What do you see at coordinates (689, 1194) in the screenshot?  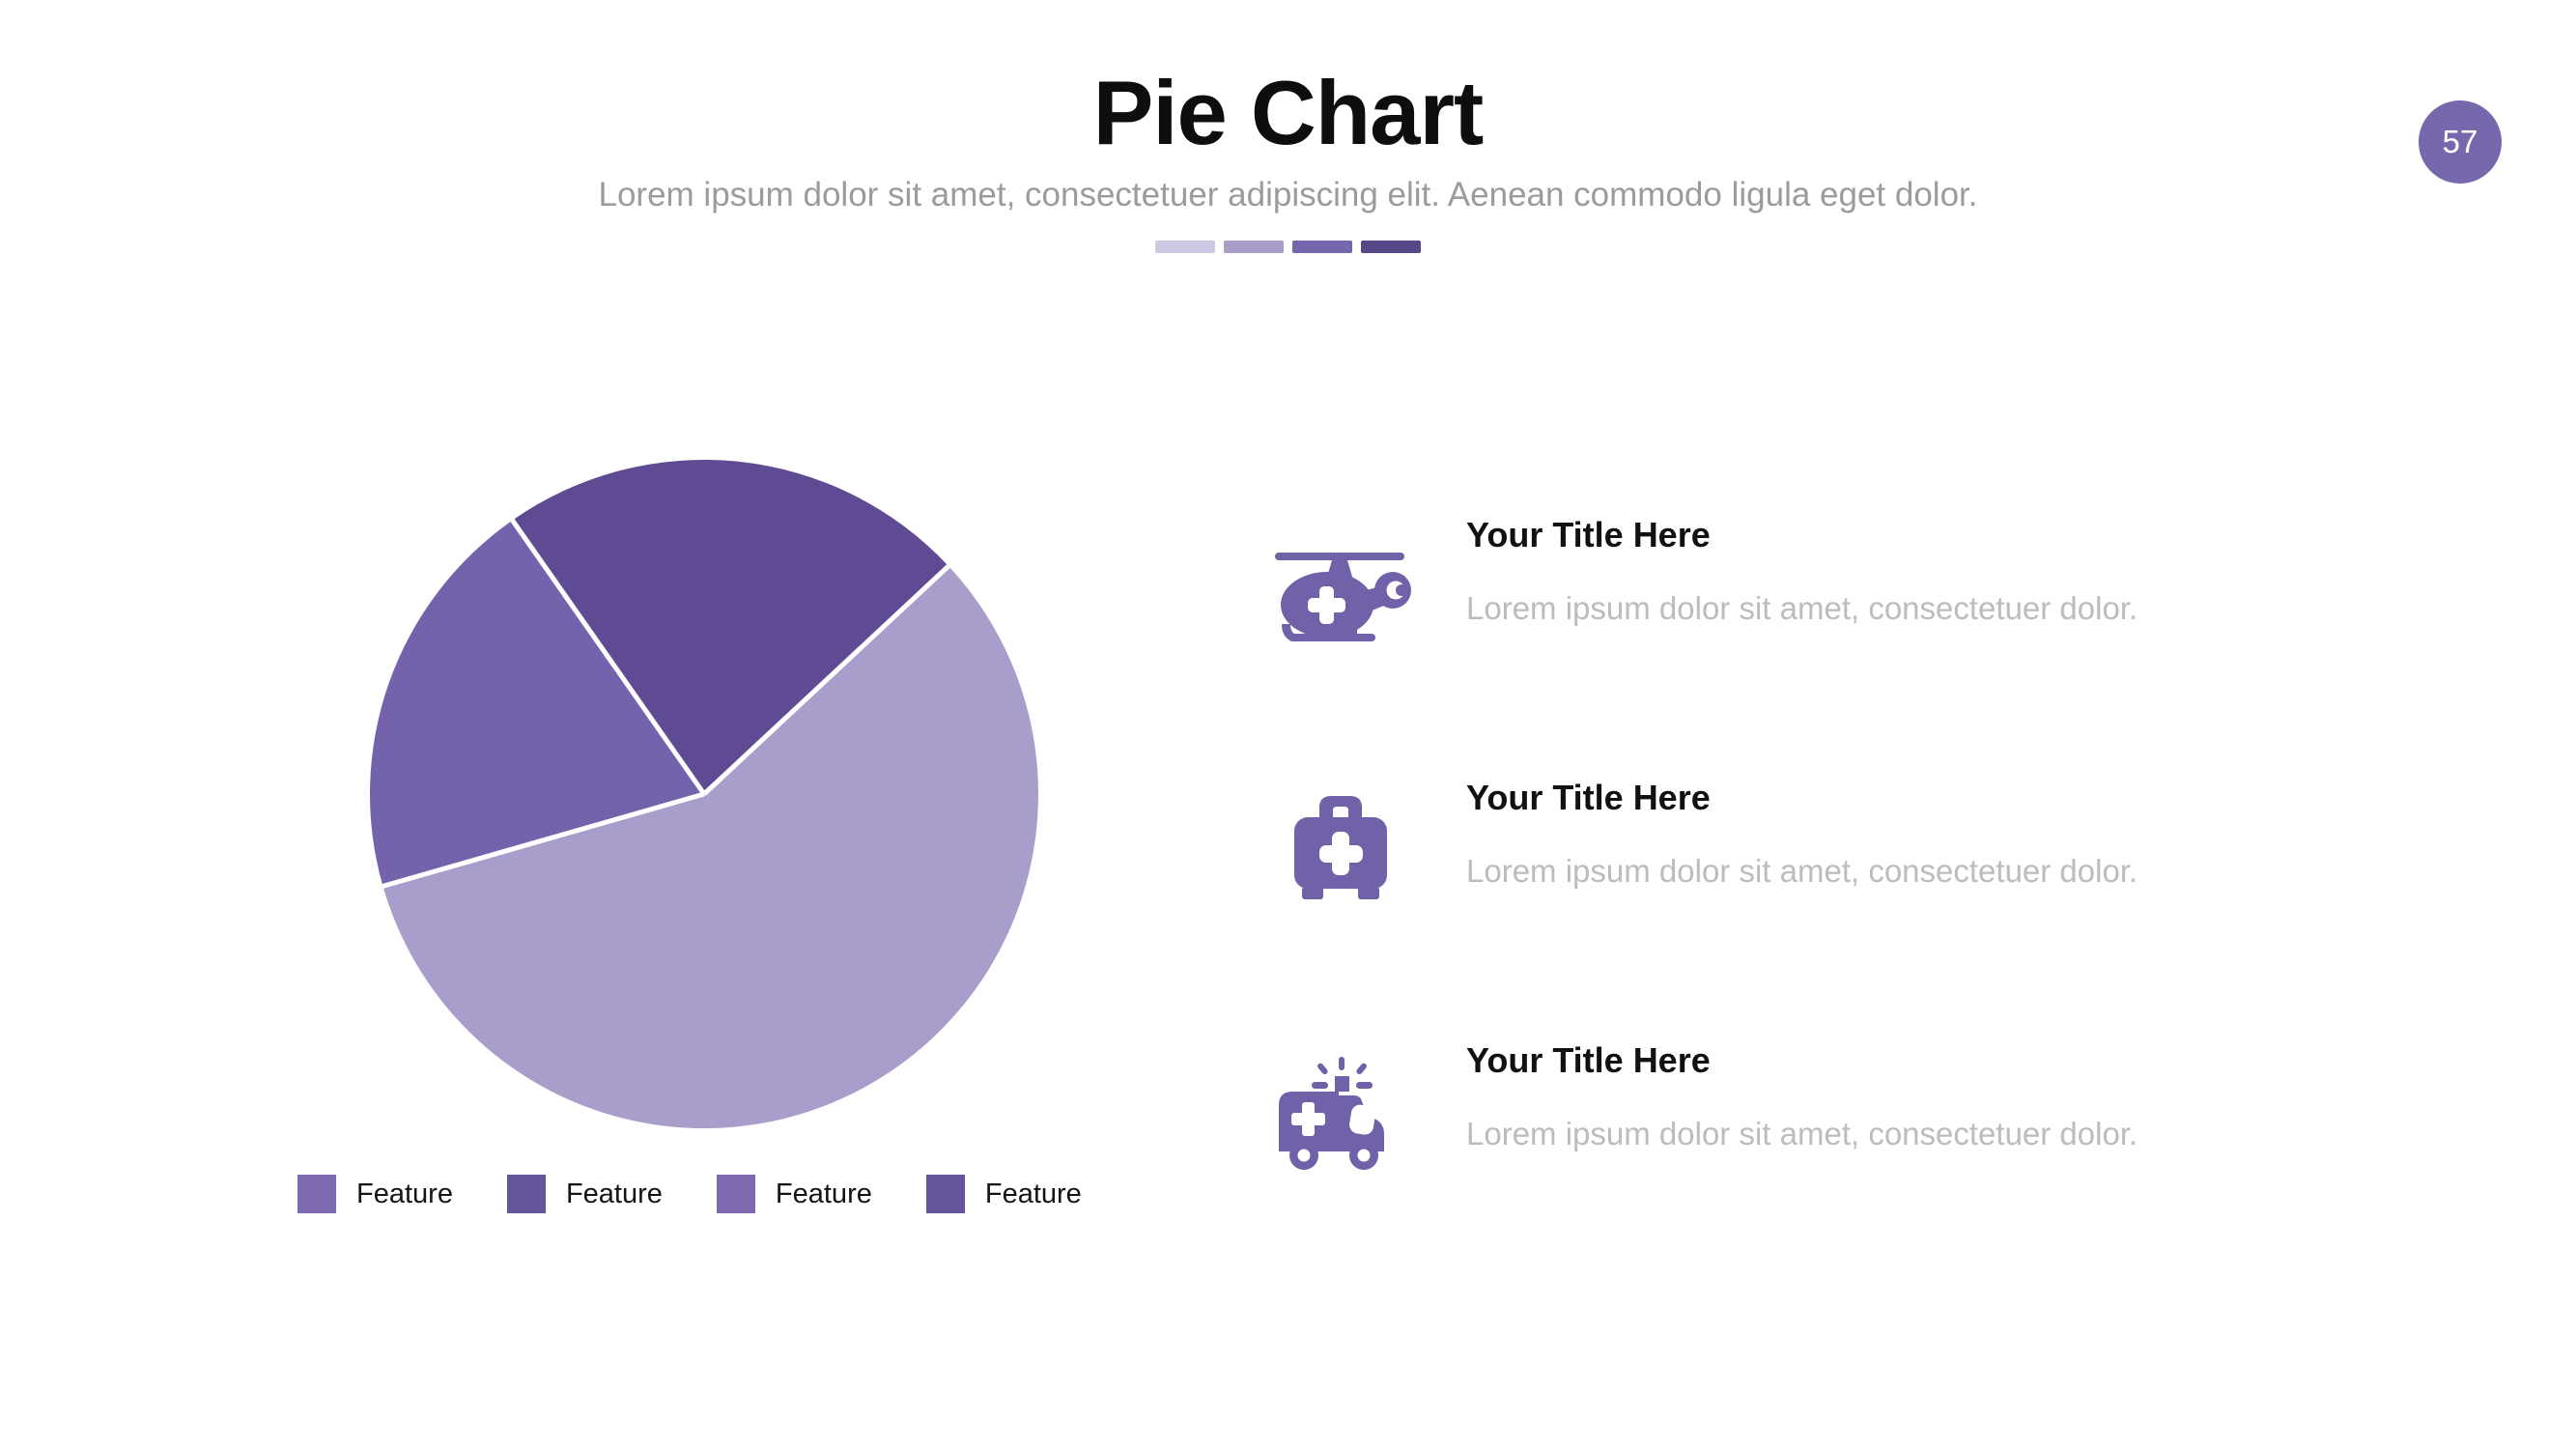 I see `chart-legend: Feature Feature Feature Feature` at bounding box center [689, 1194].